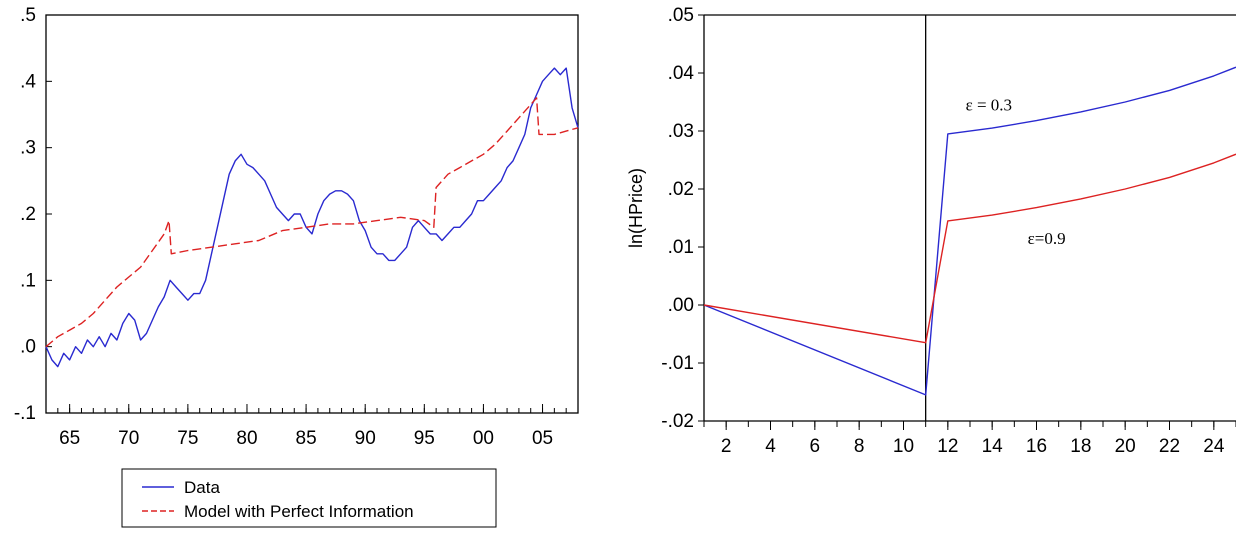  Describe the element at coordinates (681, 131) in the screenshot. I see `y-tick-label: .03` at that location.